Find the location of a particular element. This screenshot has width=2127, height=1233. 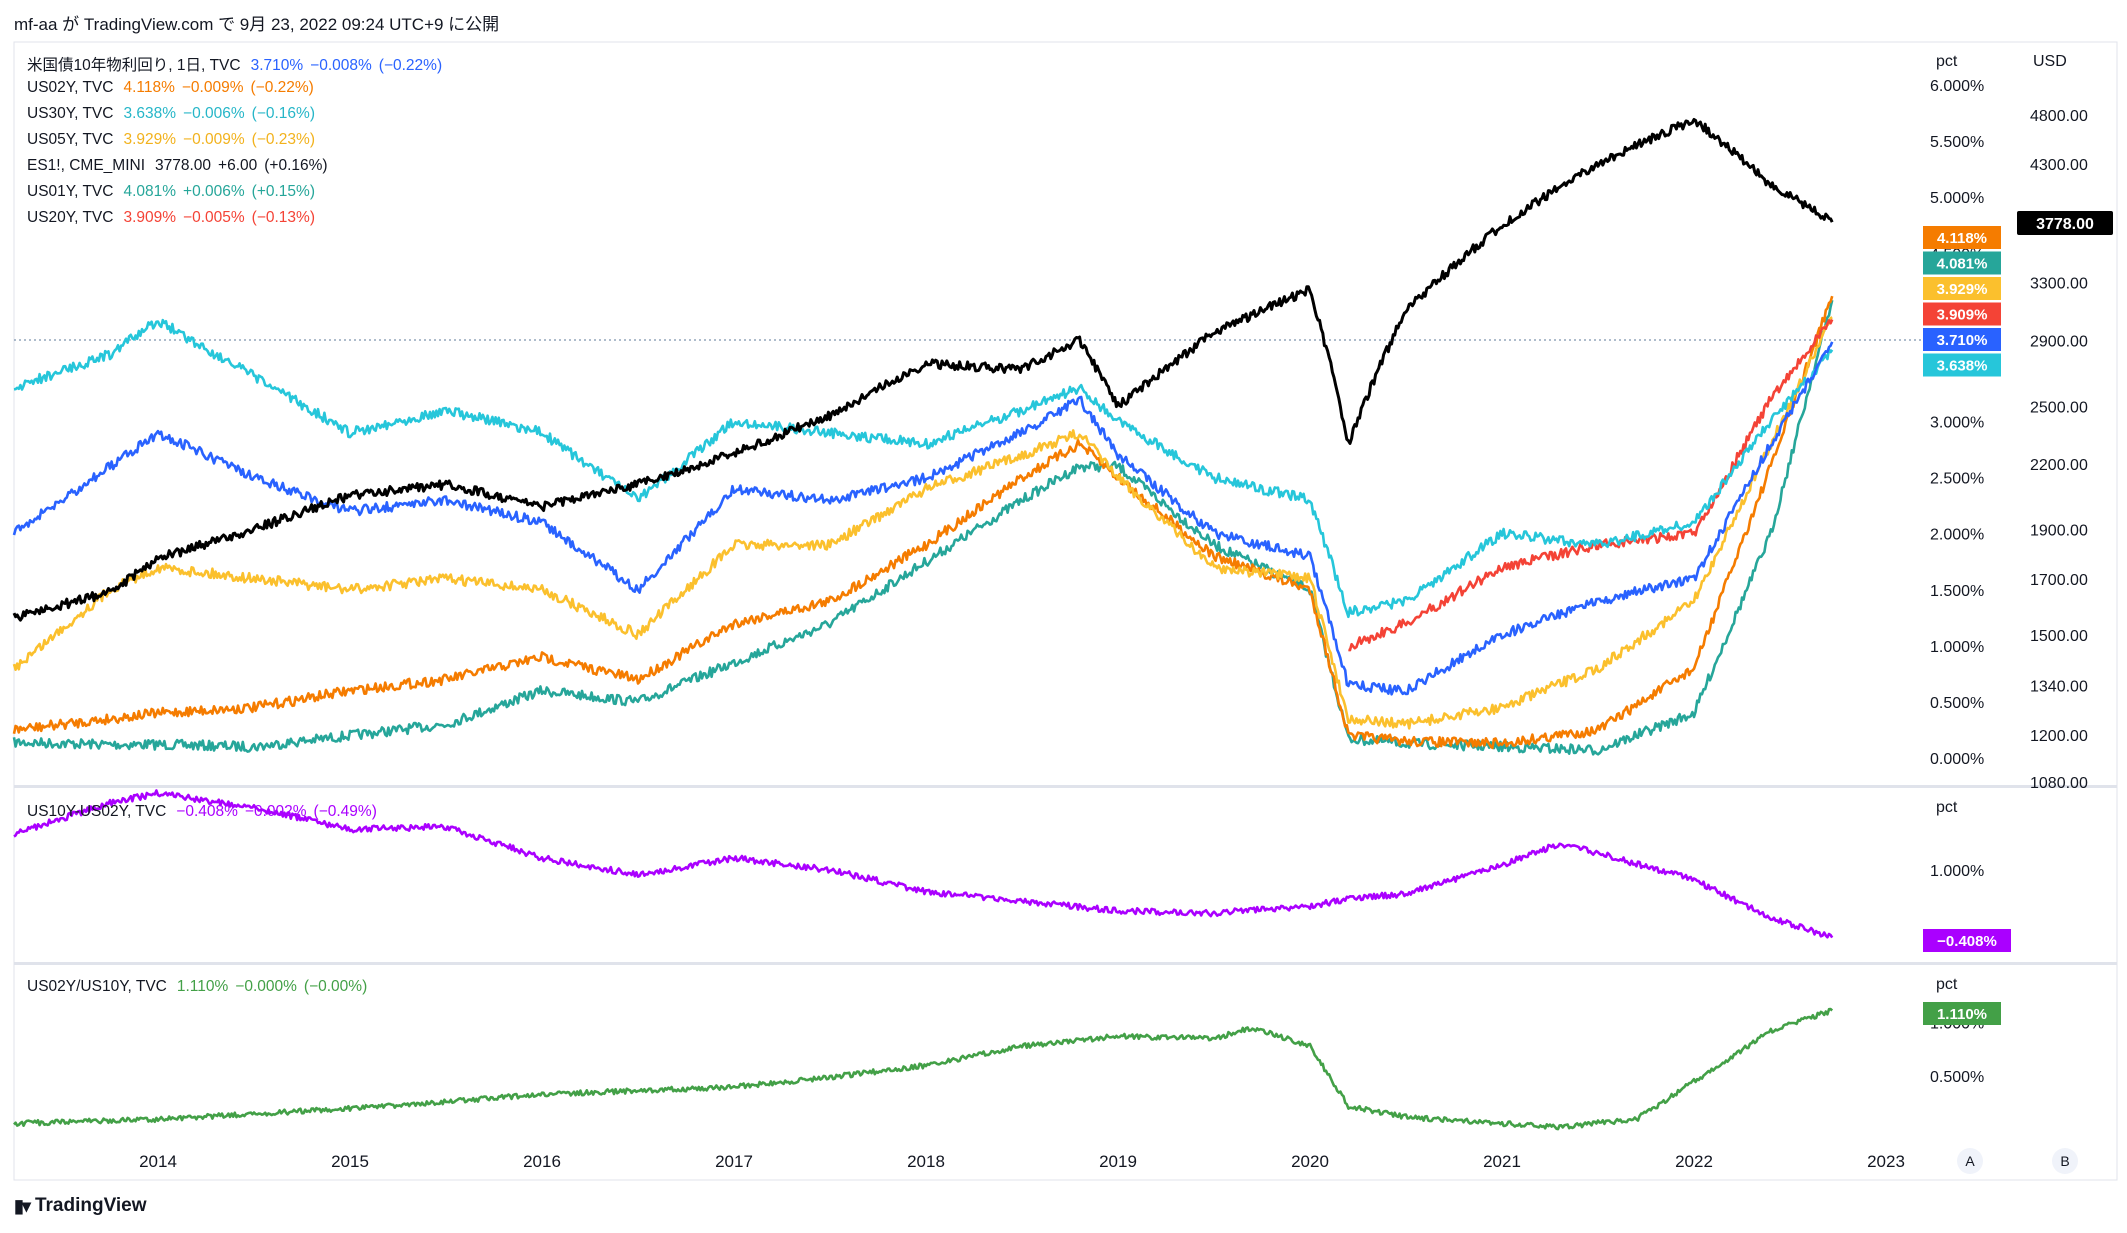

legend-change-pct: (+0.16%) is located at coordinates (296, 165).